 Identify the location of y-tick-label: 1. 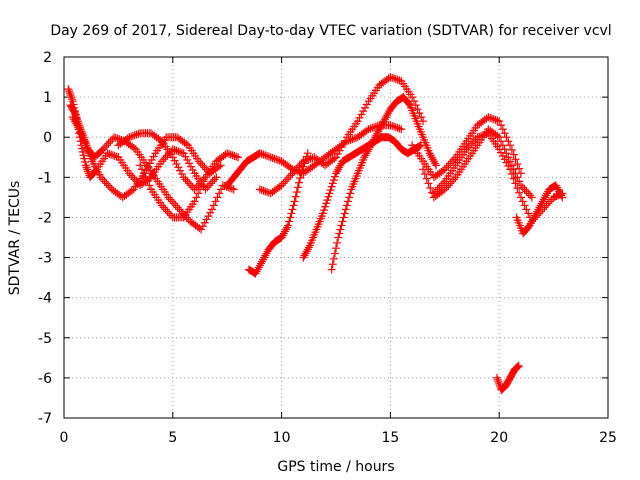
(47, 98).